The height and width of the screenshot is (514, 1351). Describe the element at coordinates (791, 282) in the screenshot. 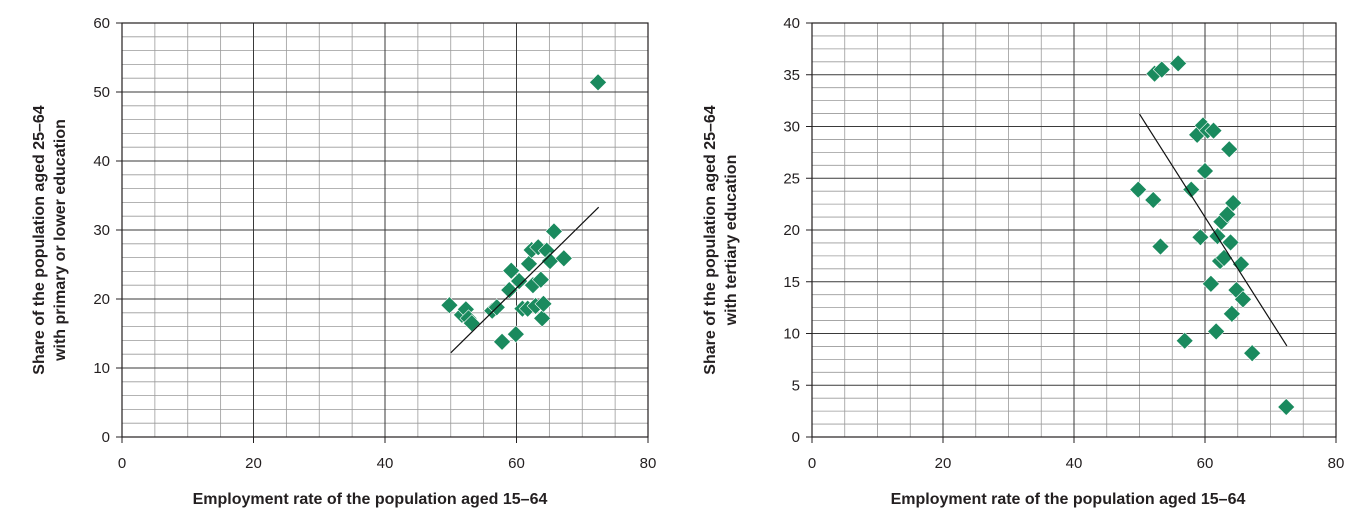

I see `y-tick-label: 15` at that location.